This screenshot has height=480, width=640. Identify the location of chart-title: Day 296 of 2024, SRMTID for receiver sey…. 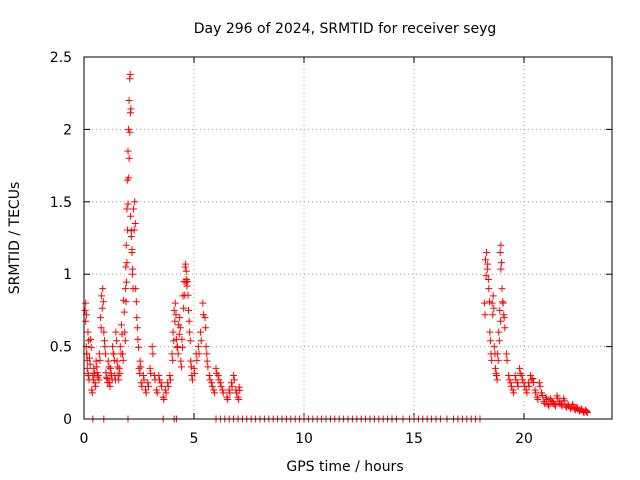
(345, 29).